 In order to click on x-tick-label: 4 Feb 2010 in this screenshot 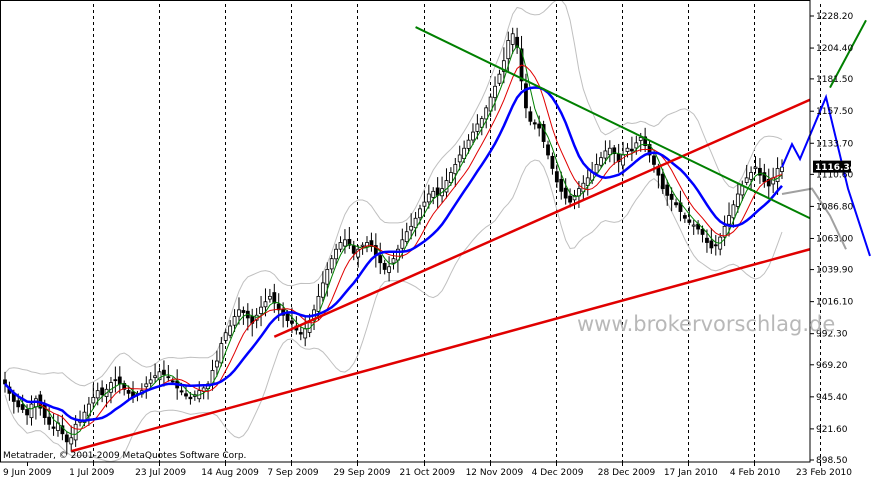, I will do `click(755, 473)`.